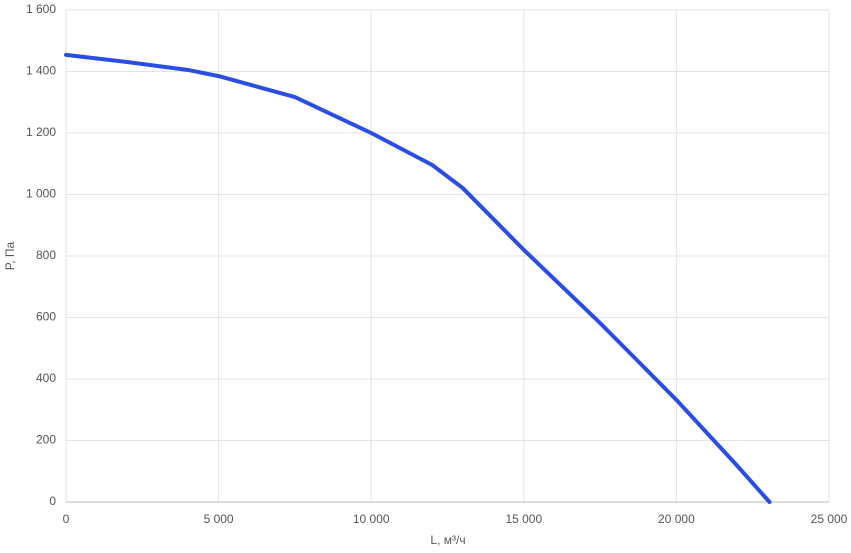 The height and width of the screenshot is (553, 851). Describe the element at coordinates (447, 540) in the screenshot. I see `x-axis-title: L, м³/ч` at that location.